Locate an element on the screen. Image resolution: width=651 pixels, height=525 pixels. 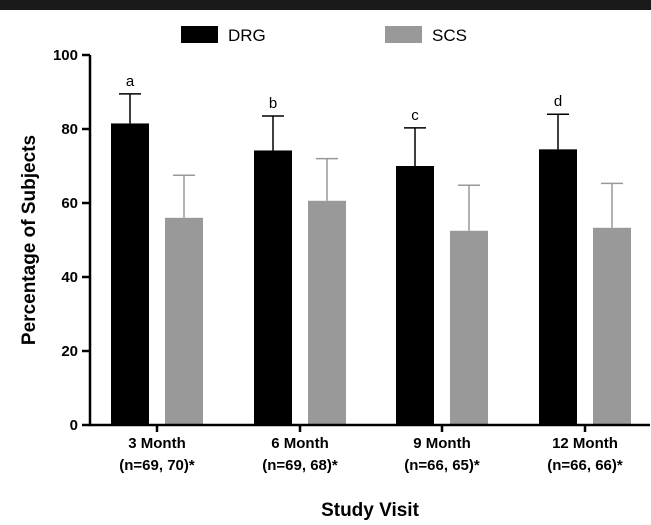
category-sublabel: (n=69, 68)* is located at coordinates (300, 465).